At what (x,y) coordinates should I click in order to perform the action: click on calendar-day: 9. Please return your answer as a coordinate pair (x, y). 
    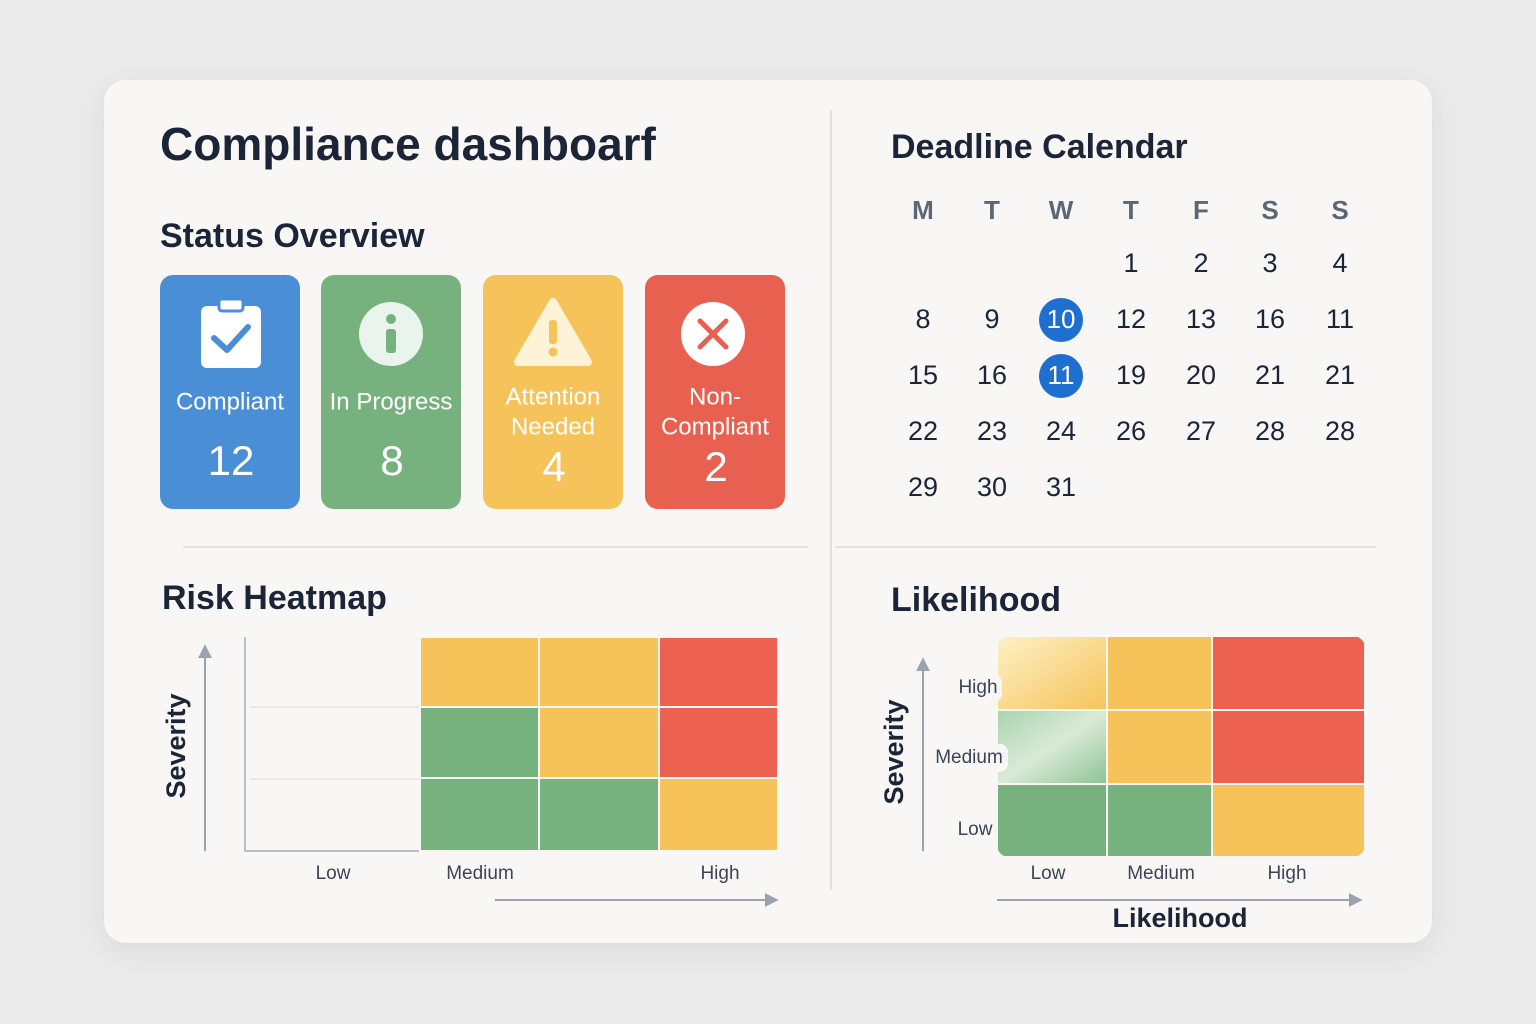
    Looking at the image, I should click on (991, 319).